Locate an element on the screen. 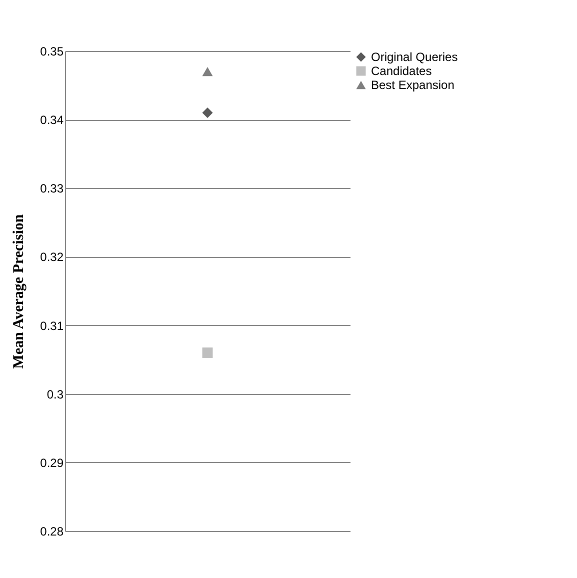 The height and width of the screenshot is (578, 577). y-tick-label: 0.32 is located at coordinates (52, 257).